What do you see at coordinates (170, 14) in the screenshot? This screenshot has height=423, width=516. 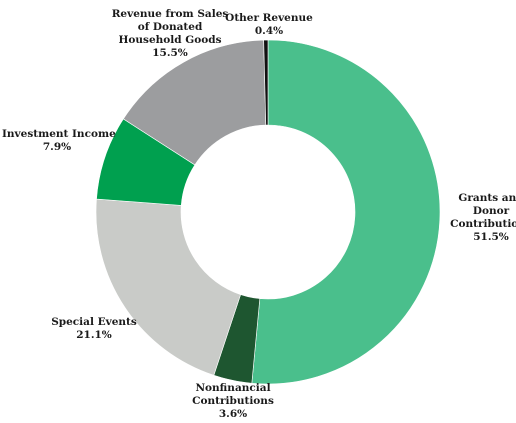 I see `label-sales-goods-line-1: Revenue from Sales` at bounding box center [170, 14].